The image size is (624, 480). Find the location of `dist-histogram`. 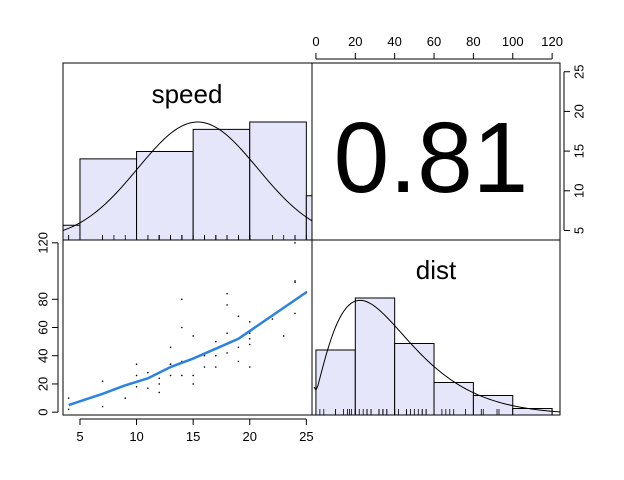

dist-histogram is located at coordinates (437, 356).